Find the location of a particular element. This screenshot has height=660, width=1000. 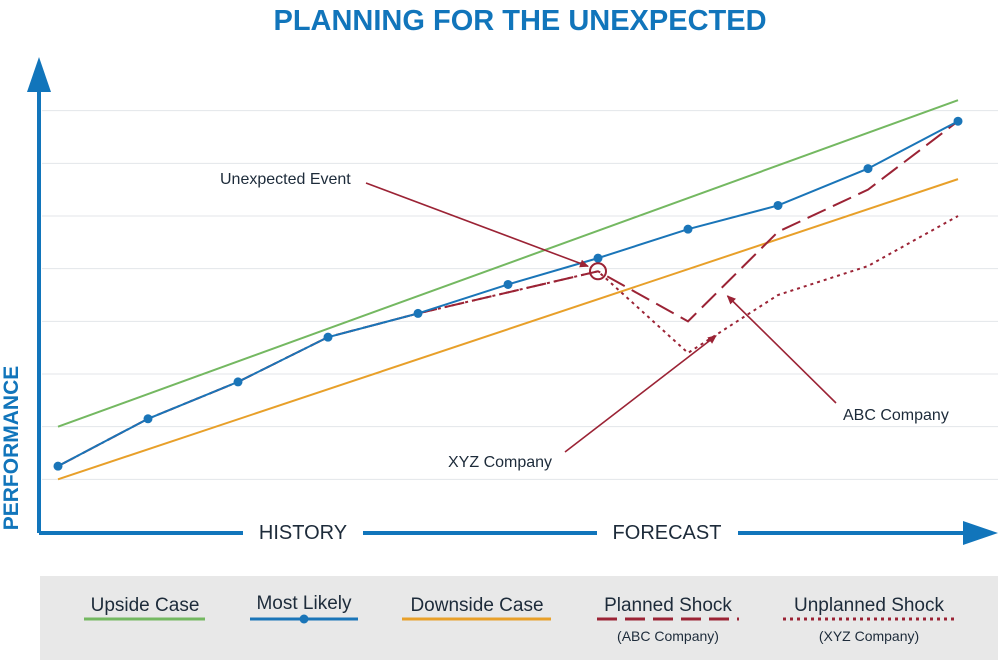

legend-label-downside: Downside Case is located at coordinates (476, 605).